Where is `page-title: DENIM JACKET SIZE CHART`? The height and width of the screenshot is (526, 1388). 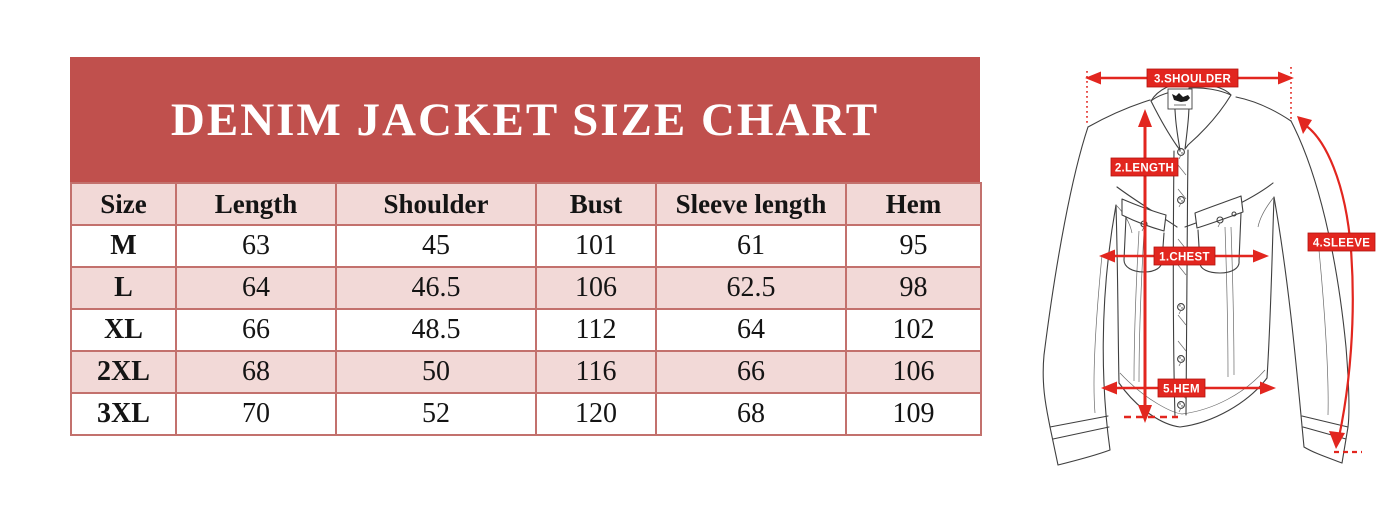 page-title: DENIM JACKET SIZE CHART is located at coordinates (525, 119).